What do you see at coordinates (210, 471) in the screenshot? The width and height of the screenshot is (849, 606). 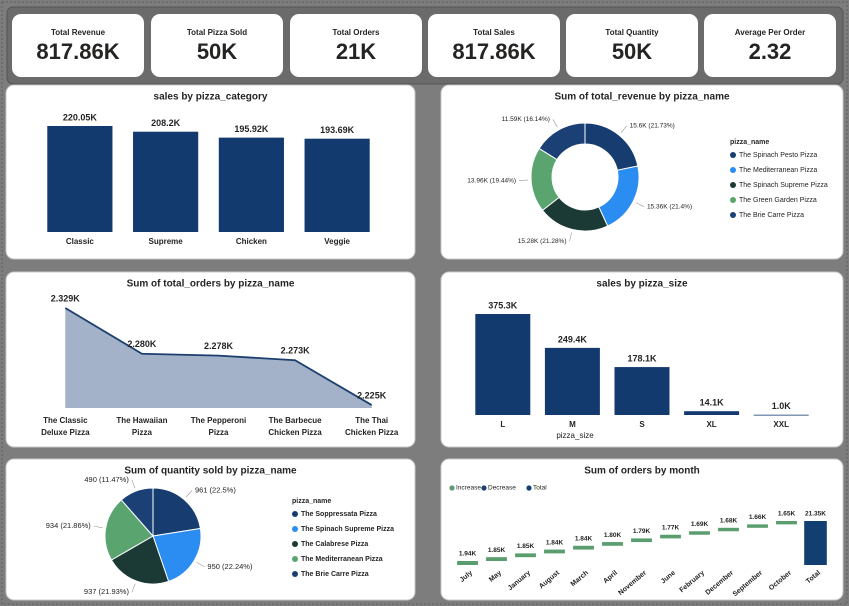 I see `chart-title: Sum of quantity sold by pizza_name` at bounding box center [210, 471].